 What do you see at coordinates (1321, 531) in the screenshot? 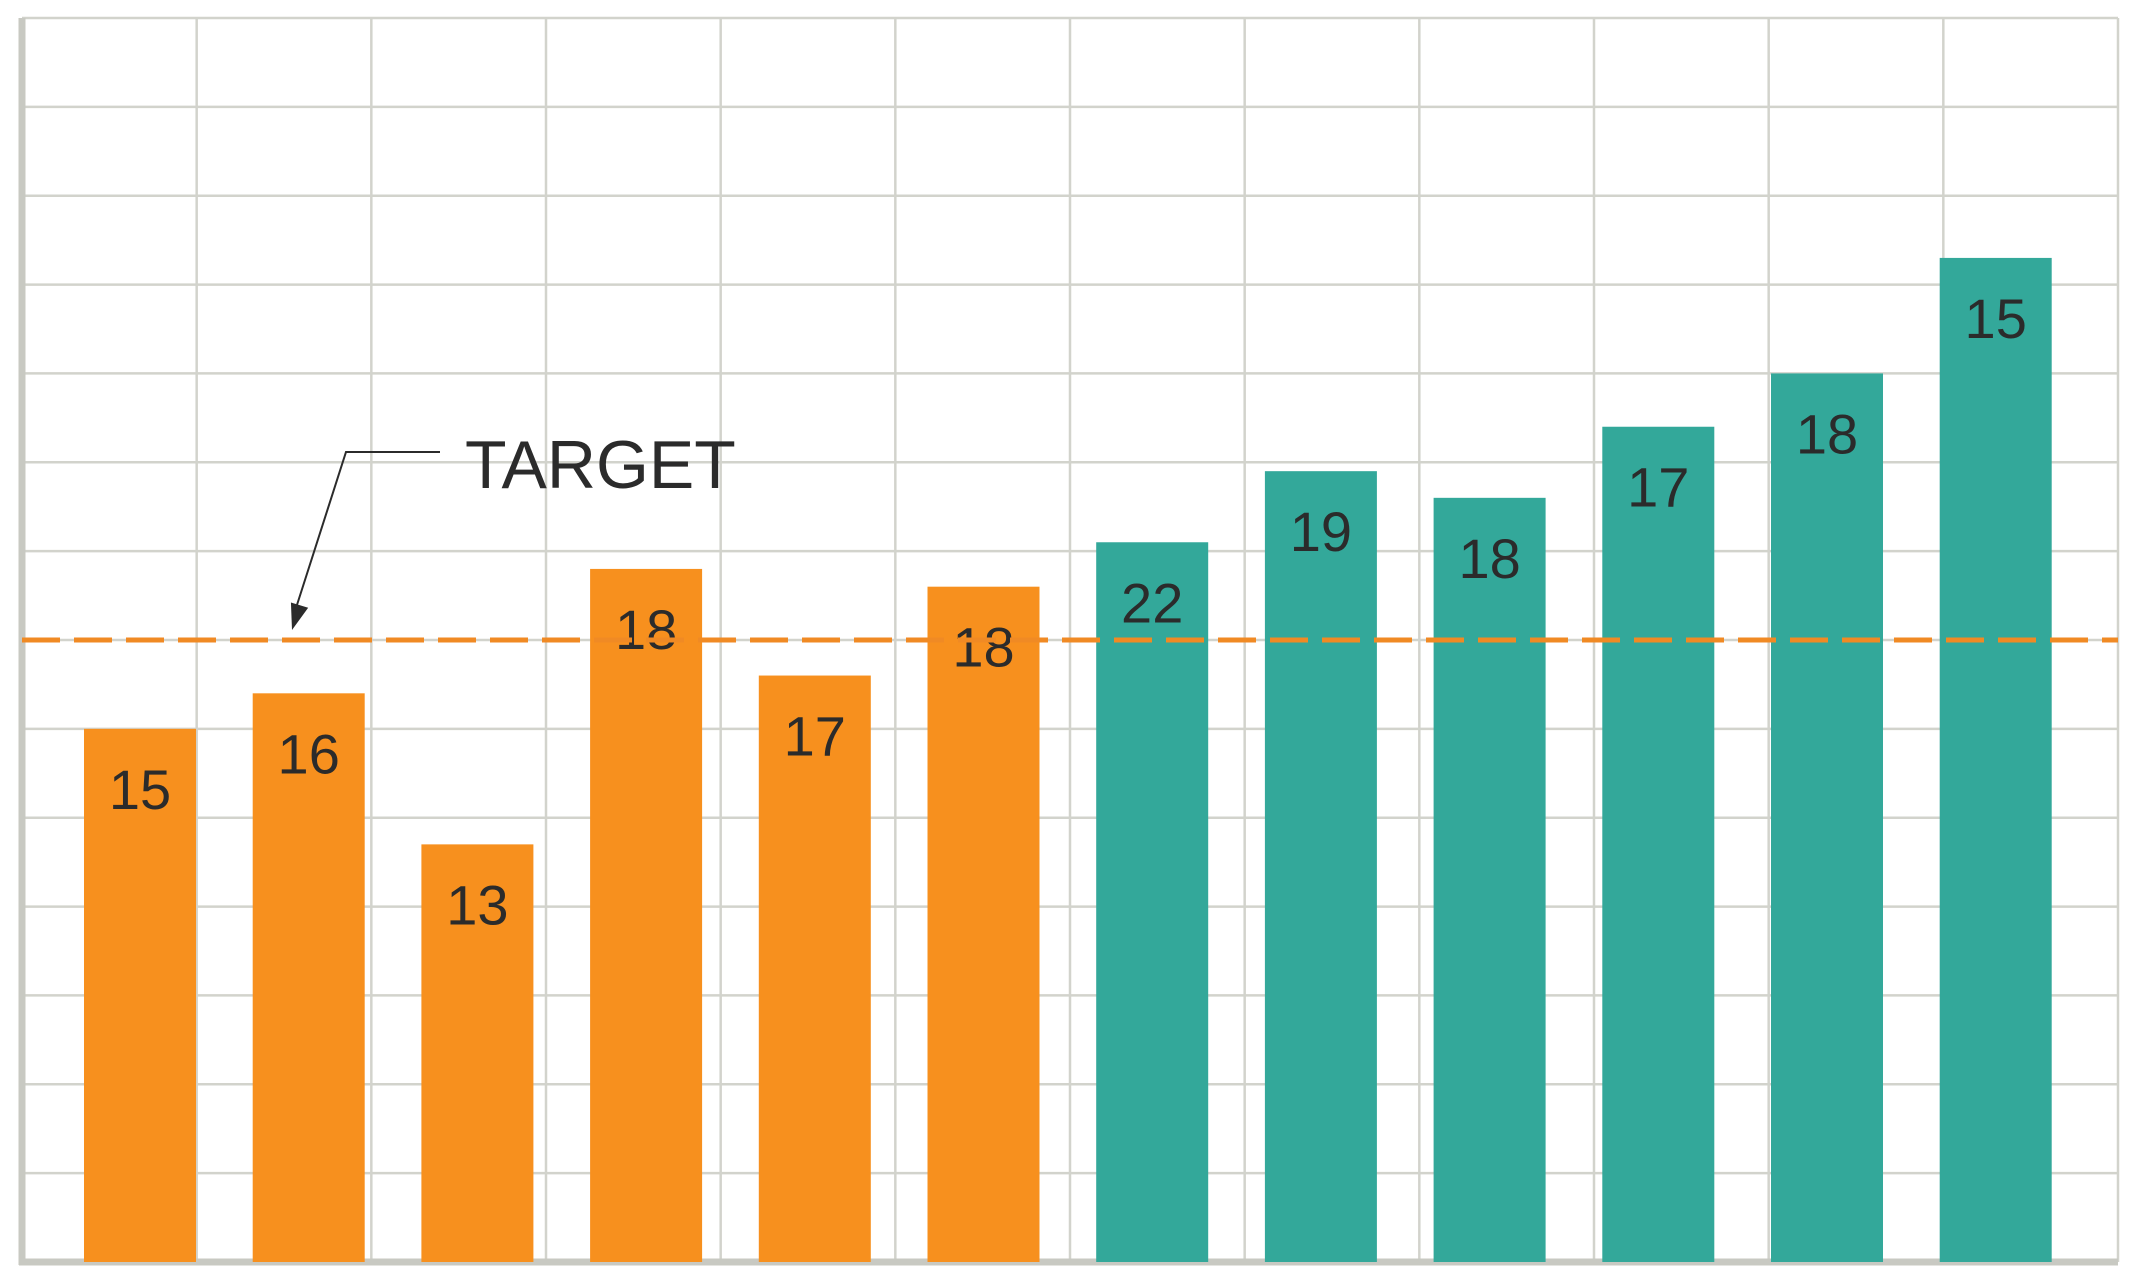
I see `bar-value-label: 19` at bounding box center [1321, 531].